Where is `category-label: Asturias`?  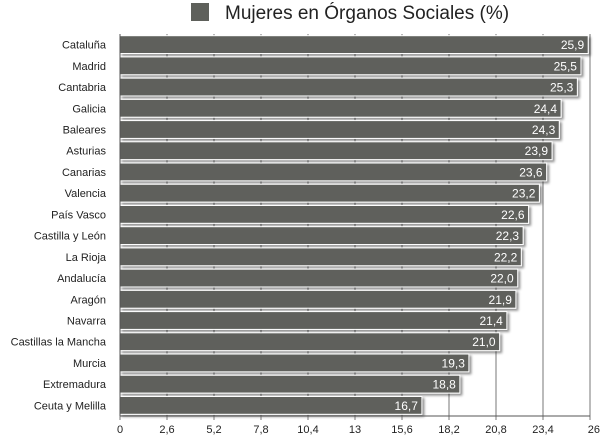
category-label: Asturias is located at coordinates (86, 152).